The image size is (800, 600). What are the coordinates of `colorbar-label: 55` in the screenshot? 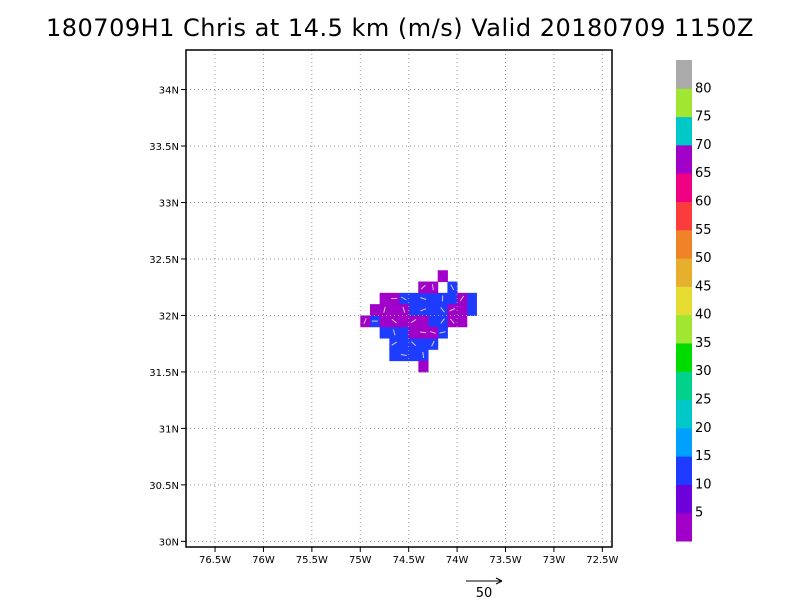 It's located at (703, 230).